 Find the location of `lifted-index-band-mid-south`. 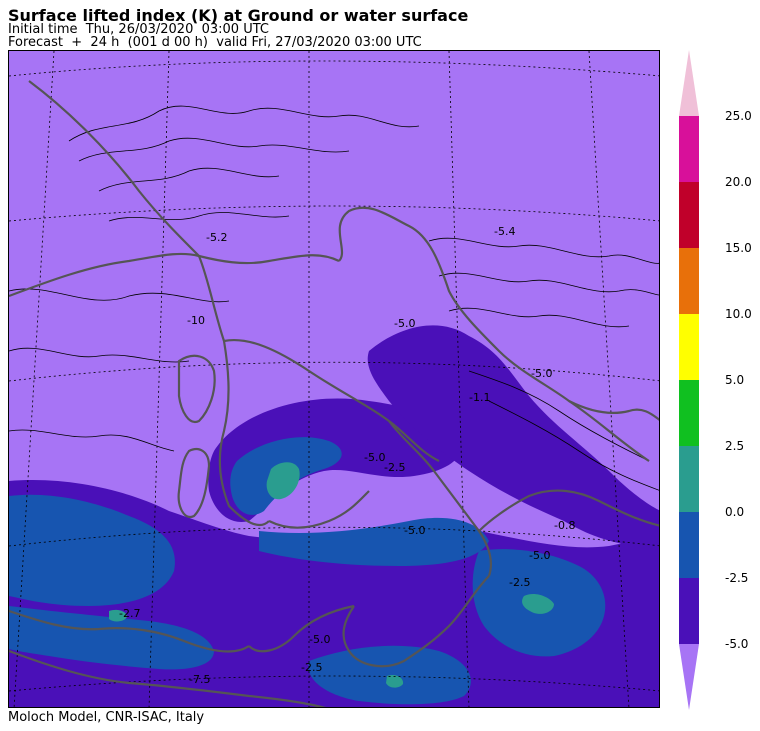

lifted-index-band-mid-south is located at coordinates (111, 638).